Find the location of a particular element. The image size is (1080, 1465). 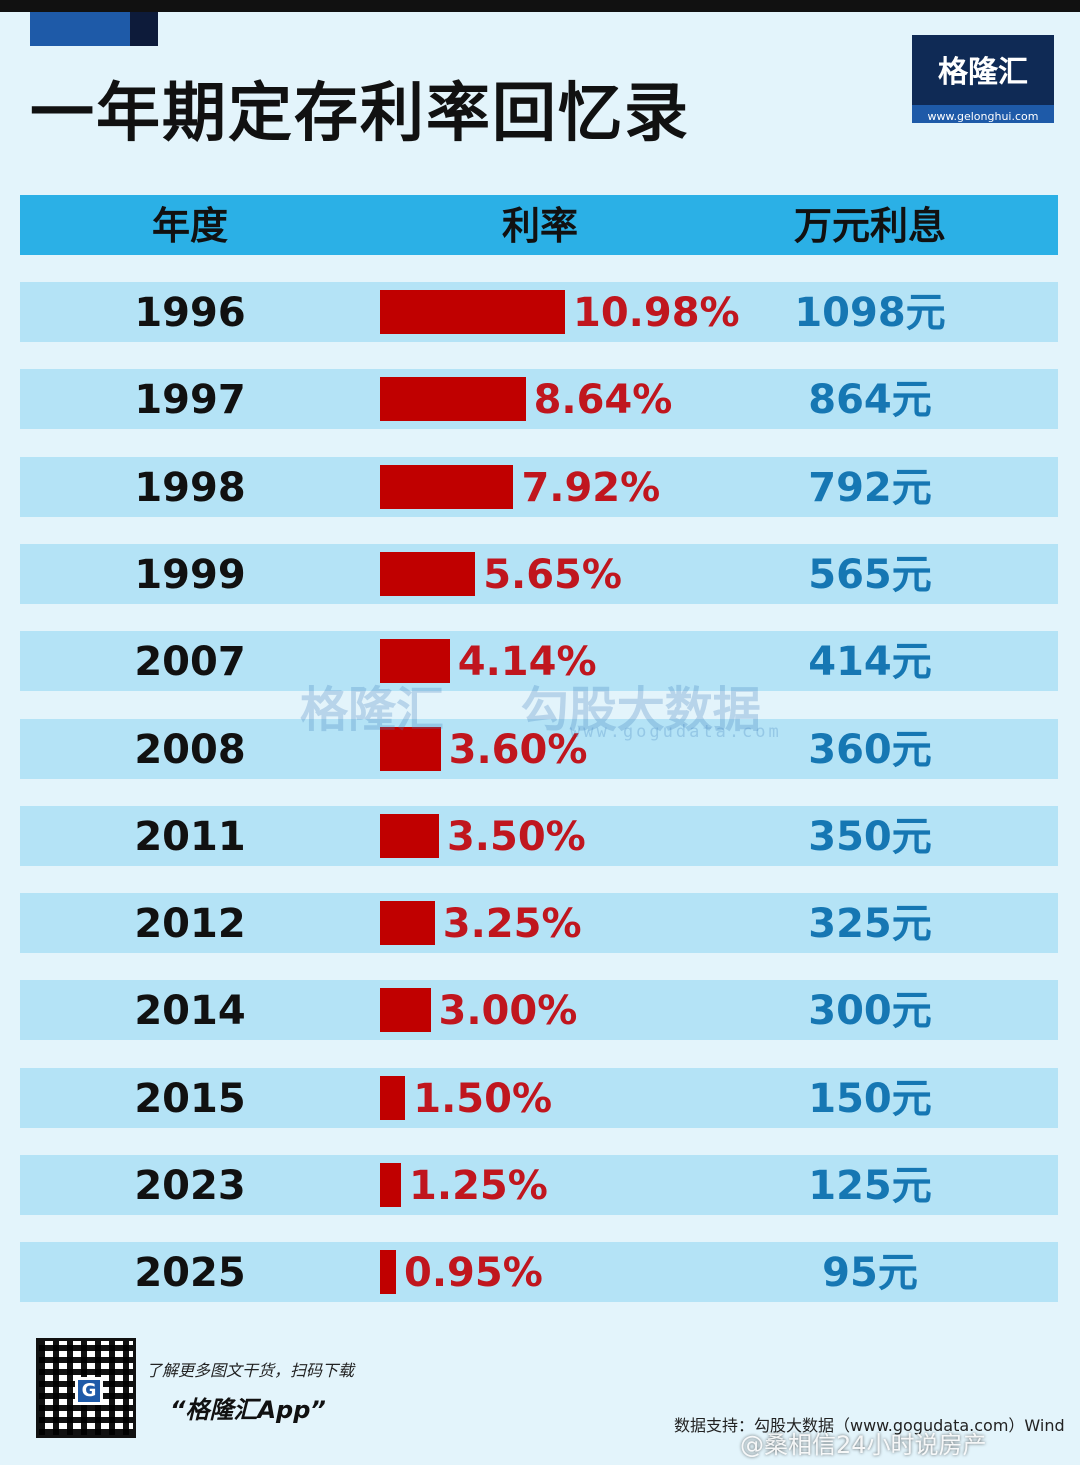

interest-value: 95元 is located at coordinates (870, 1273).